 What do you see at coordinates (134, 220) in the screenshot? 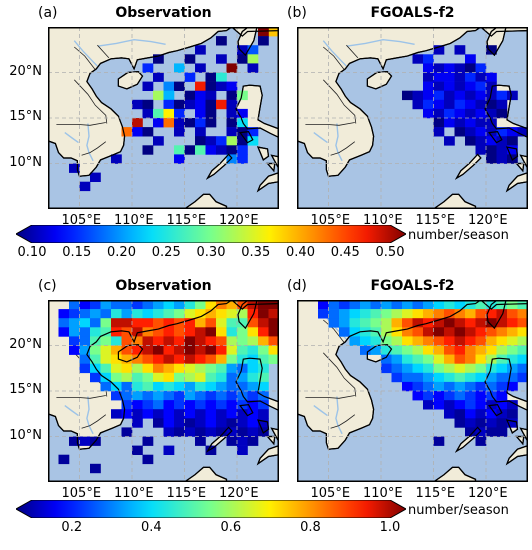
I see `lon-label: 110°E` at bounding box center [134, 220].